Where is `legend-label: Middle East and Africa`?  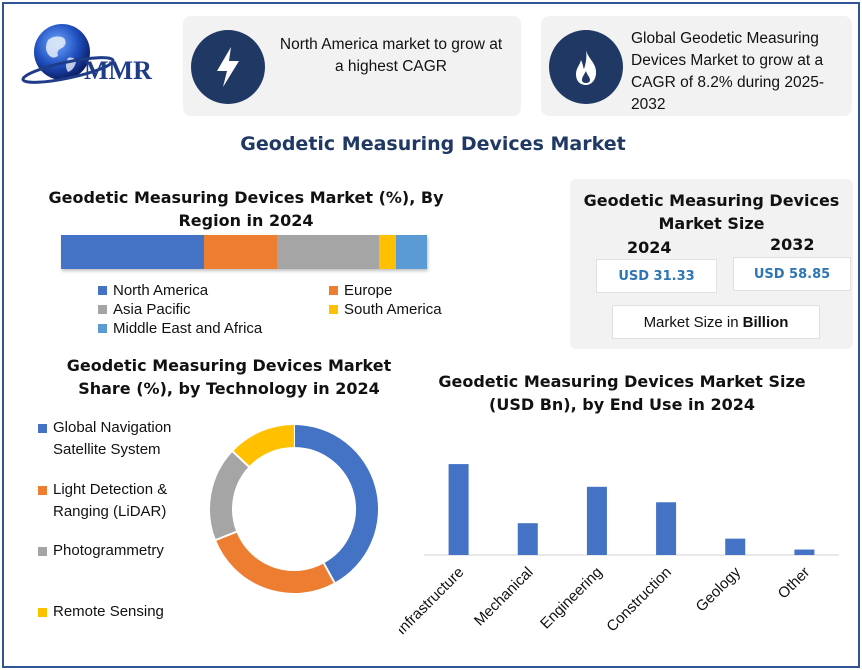
legend-label: Middle East and Africa is located at coordinates (188, 328).